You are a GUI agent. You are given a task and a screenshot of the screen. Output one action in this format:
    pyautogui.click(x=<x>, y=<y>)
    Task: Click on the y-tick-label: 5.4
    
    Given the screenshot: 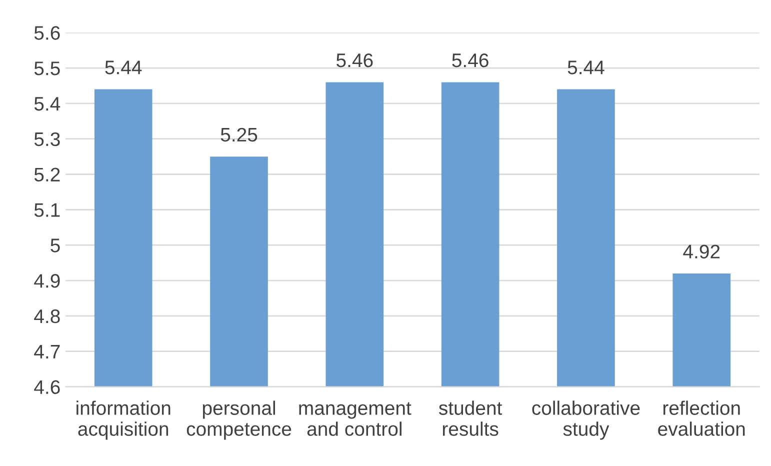 What is the action you would take?
    pyautogui.click(x=47, y=104)
    